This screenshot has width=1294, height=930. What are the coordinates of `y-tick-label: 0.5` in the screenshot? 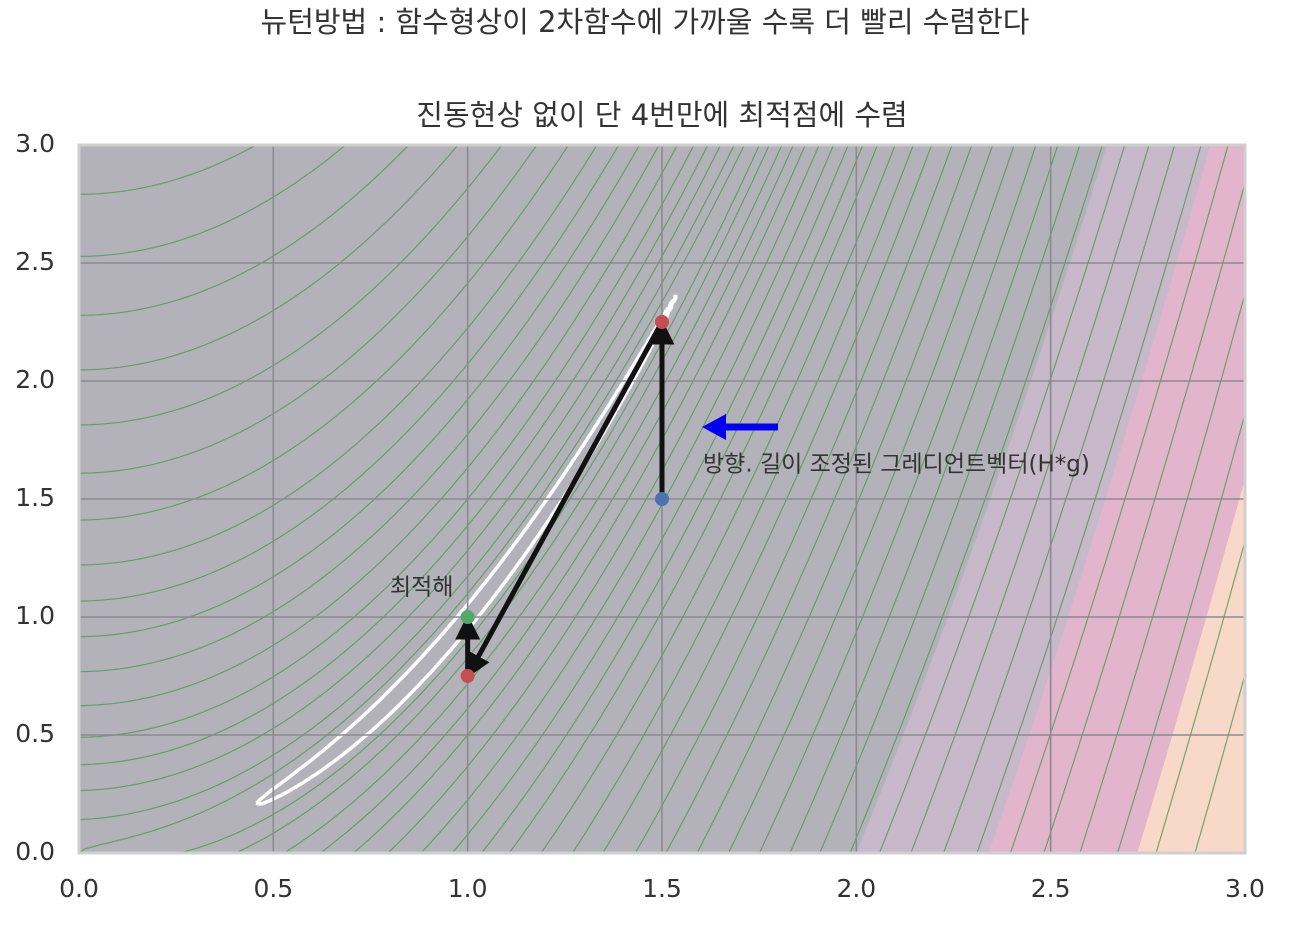 It's located at (35, 733).